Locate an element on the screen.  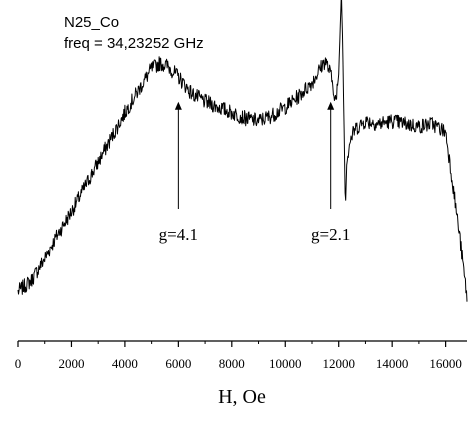
x-tick-label-4000: 4000 is located at coordinates (125, 363).